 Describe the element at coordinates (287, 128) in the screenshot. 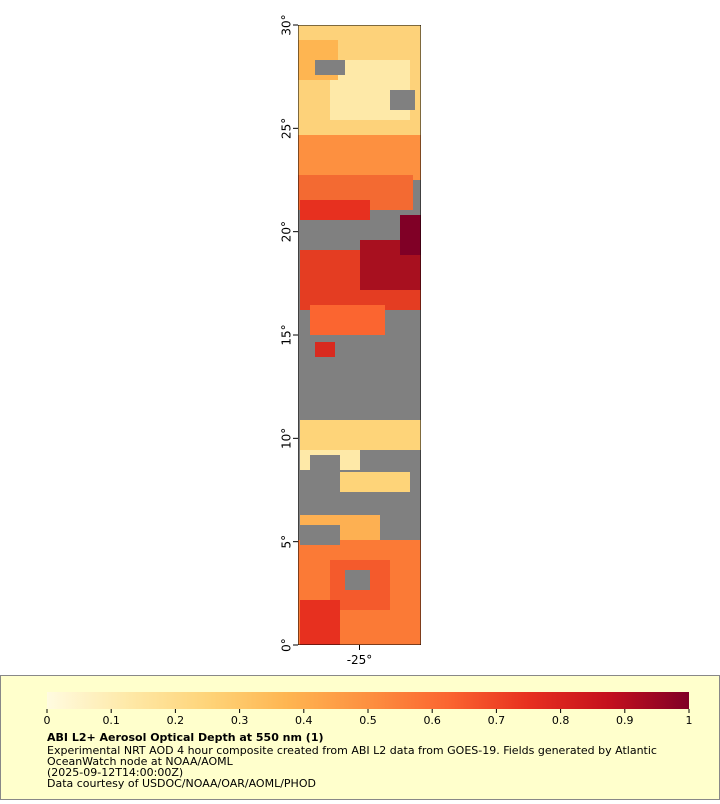

I see `y-tick-label: 25°` at that location.